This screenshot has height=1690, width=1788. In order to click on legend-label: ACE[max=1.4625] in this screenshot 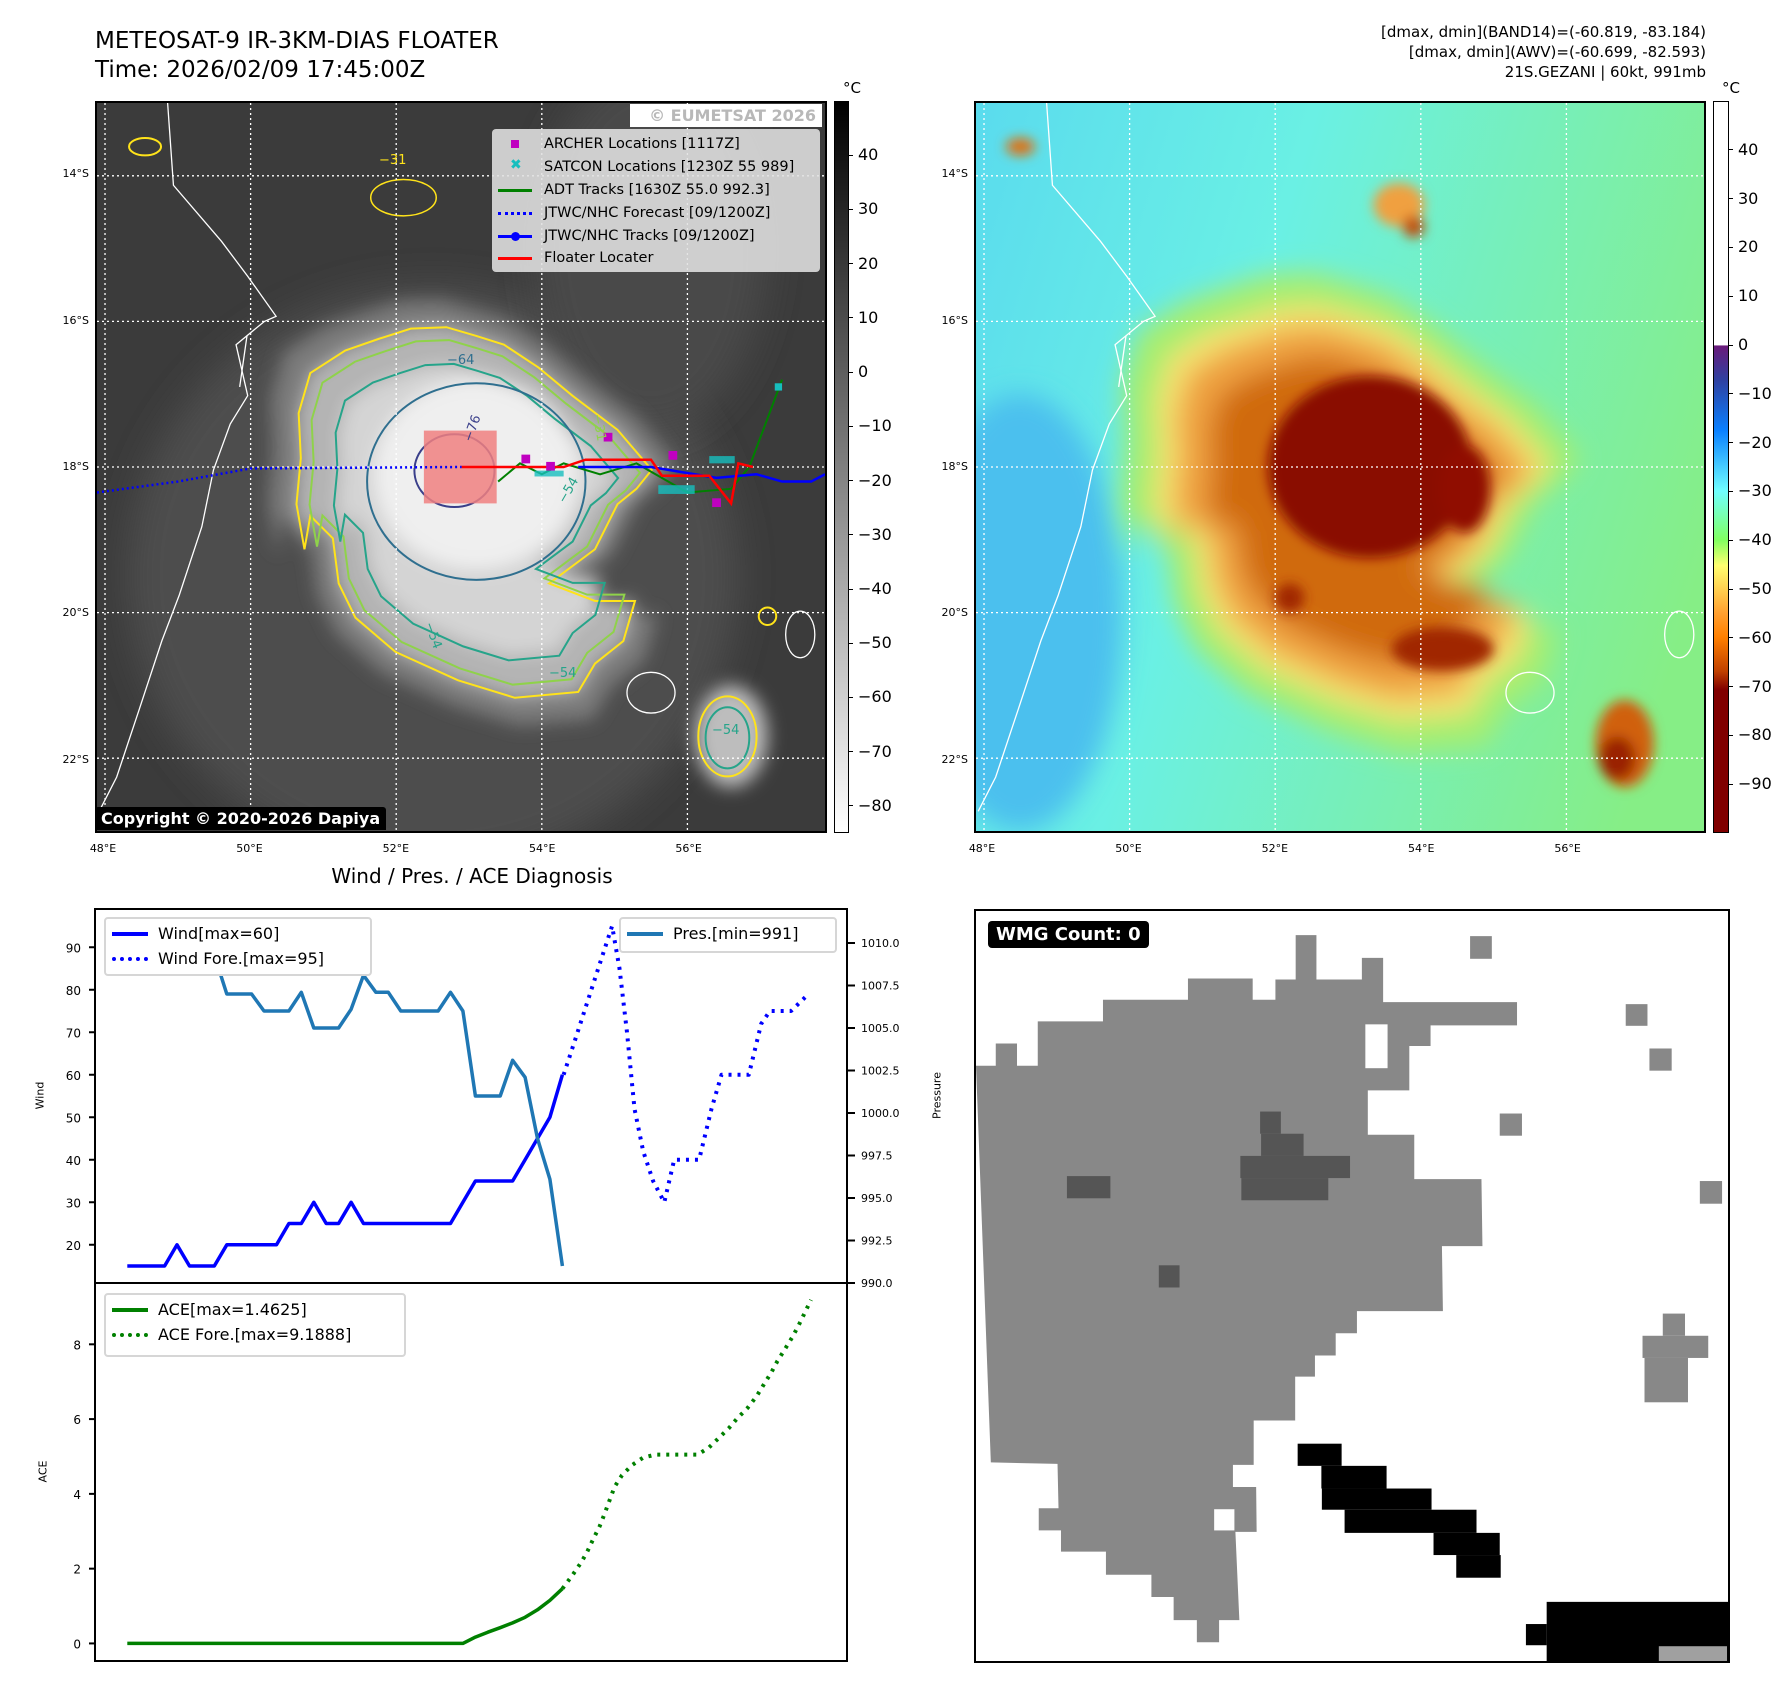, I will do `click(232, 1309)`.